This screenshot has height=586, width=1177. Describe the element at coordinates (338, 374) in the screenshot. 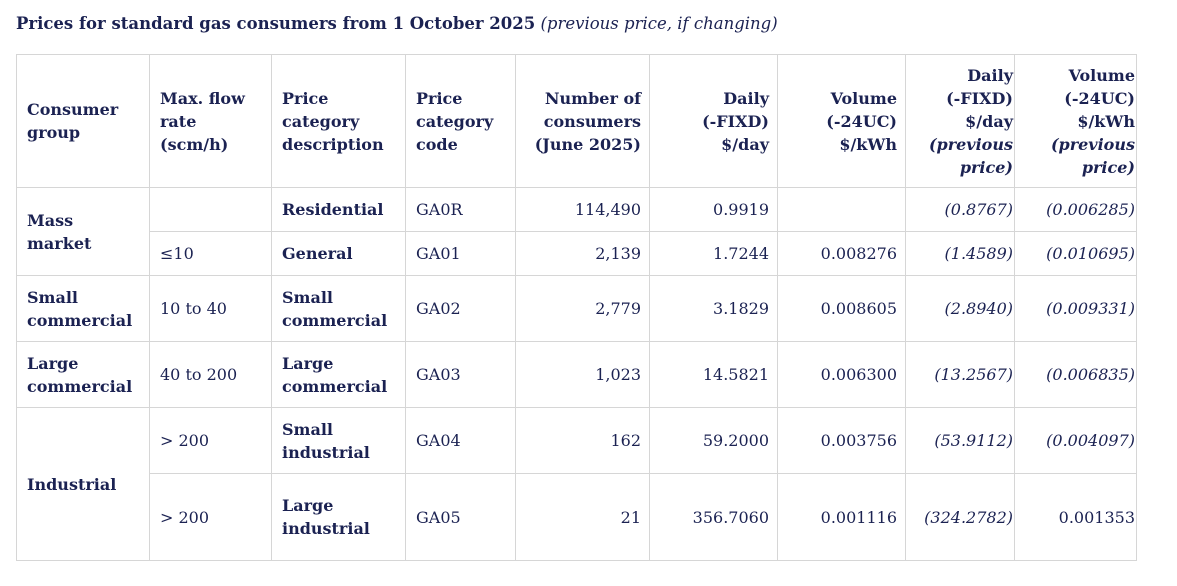

I see `cell-description: Large commercial` at that location.